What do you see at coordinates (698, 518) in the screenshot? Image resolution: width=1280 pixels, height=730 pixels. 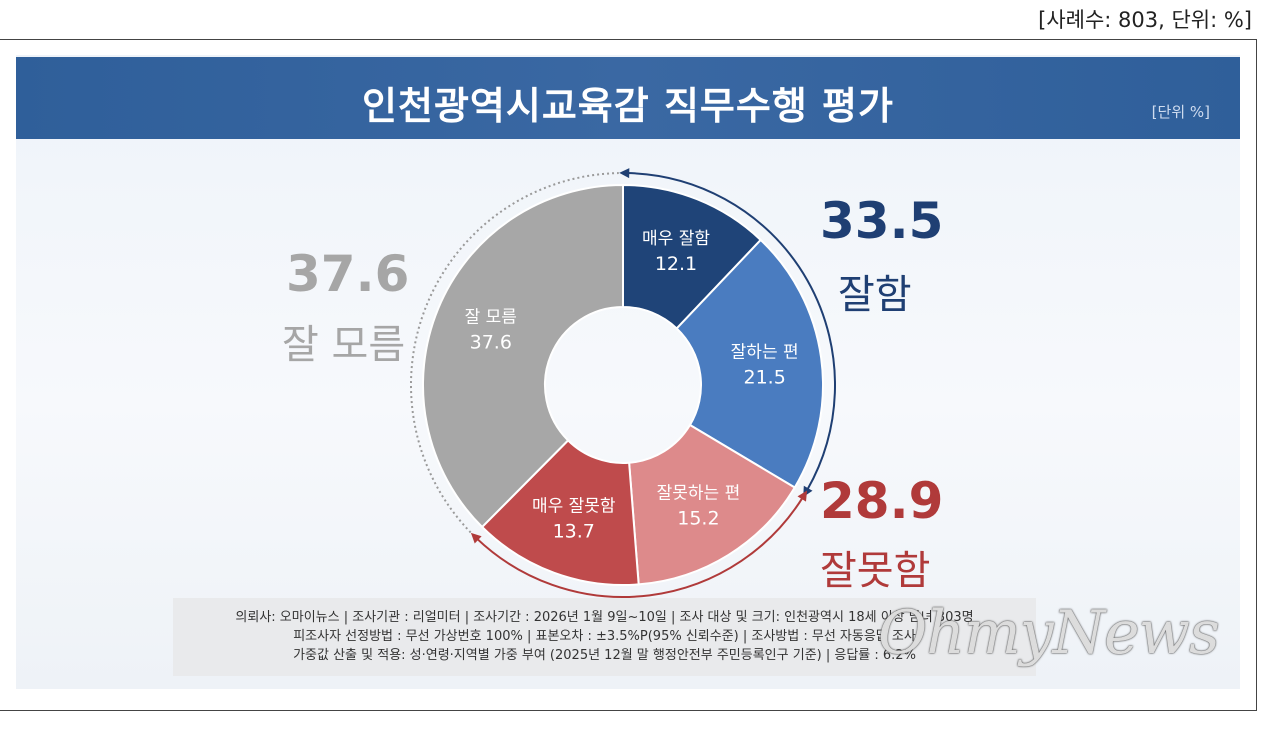 I see `slice-value-3: 15.2` at bounding box center [698, 518].